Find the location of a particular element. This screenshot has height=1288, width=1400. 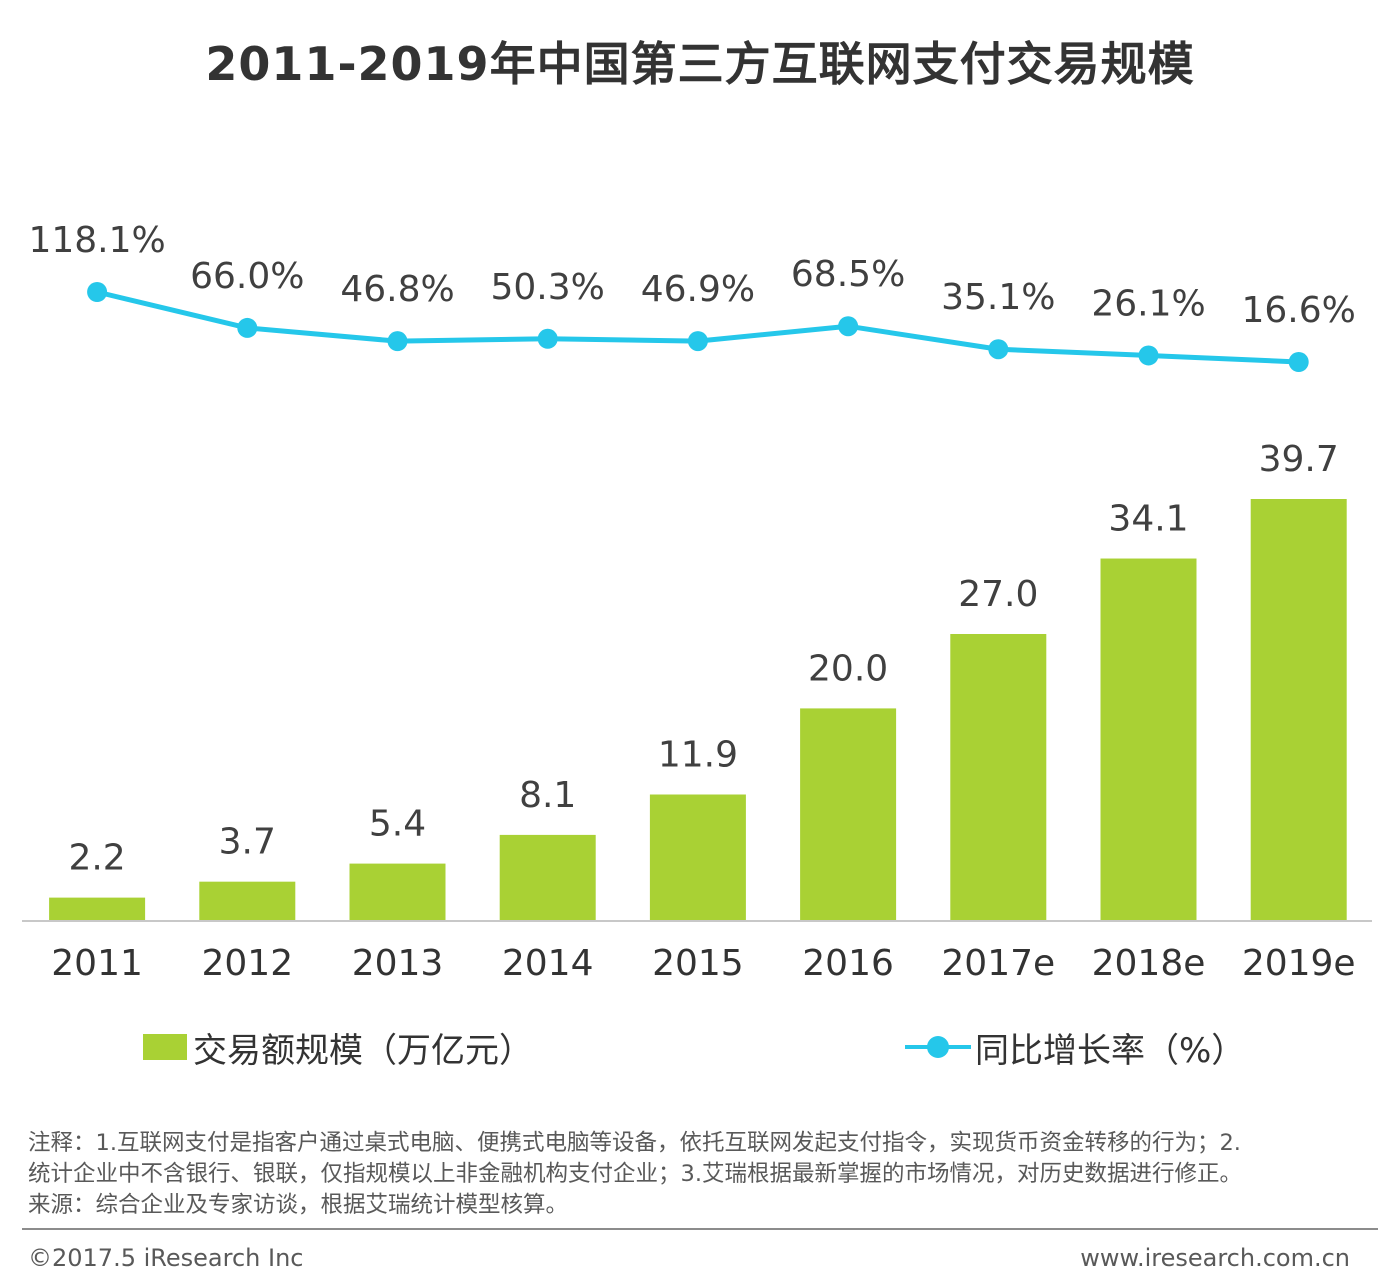

x-tick-label: 2012 is located at coordinates (247, 963).